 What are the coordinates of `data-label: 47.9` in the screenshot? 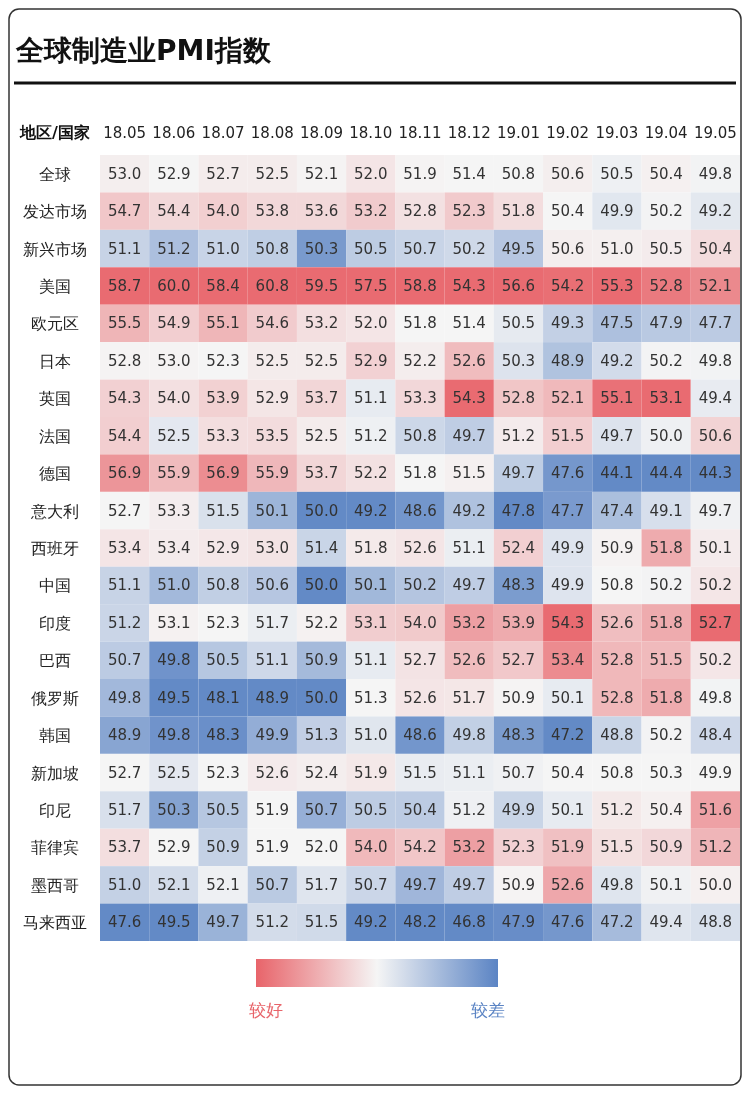 It's located at (518, 922).